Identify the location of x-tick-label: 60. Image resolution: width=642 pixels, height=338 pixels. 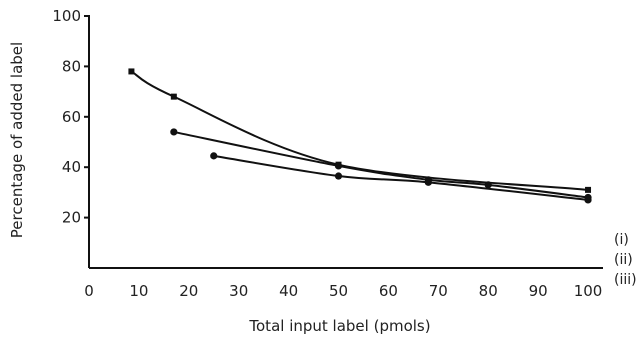
(388, 291).